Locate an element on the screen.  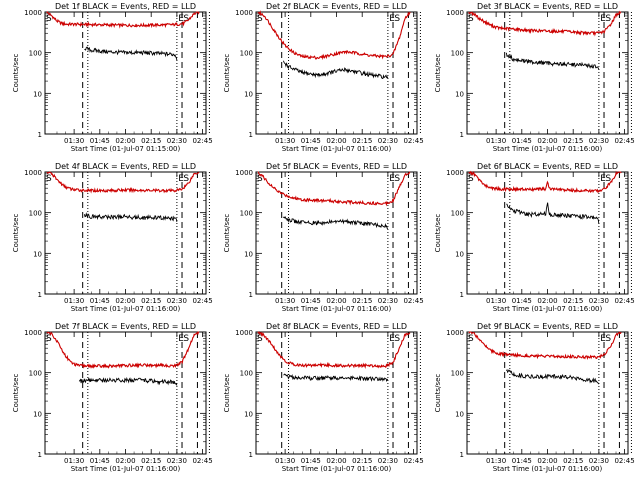
x-axis-label: Start Time (01-Jul-07 01:15:00) is located at coordinates (126, 149).